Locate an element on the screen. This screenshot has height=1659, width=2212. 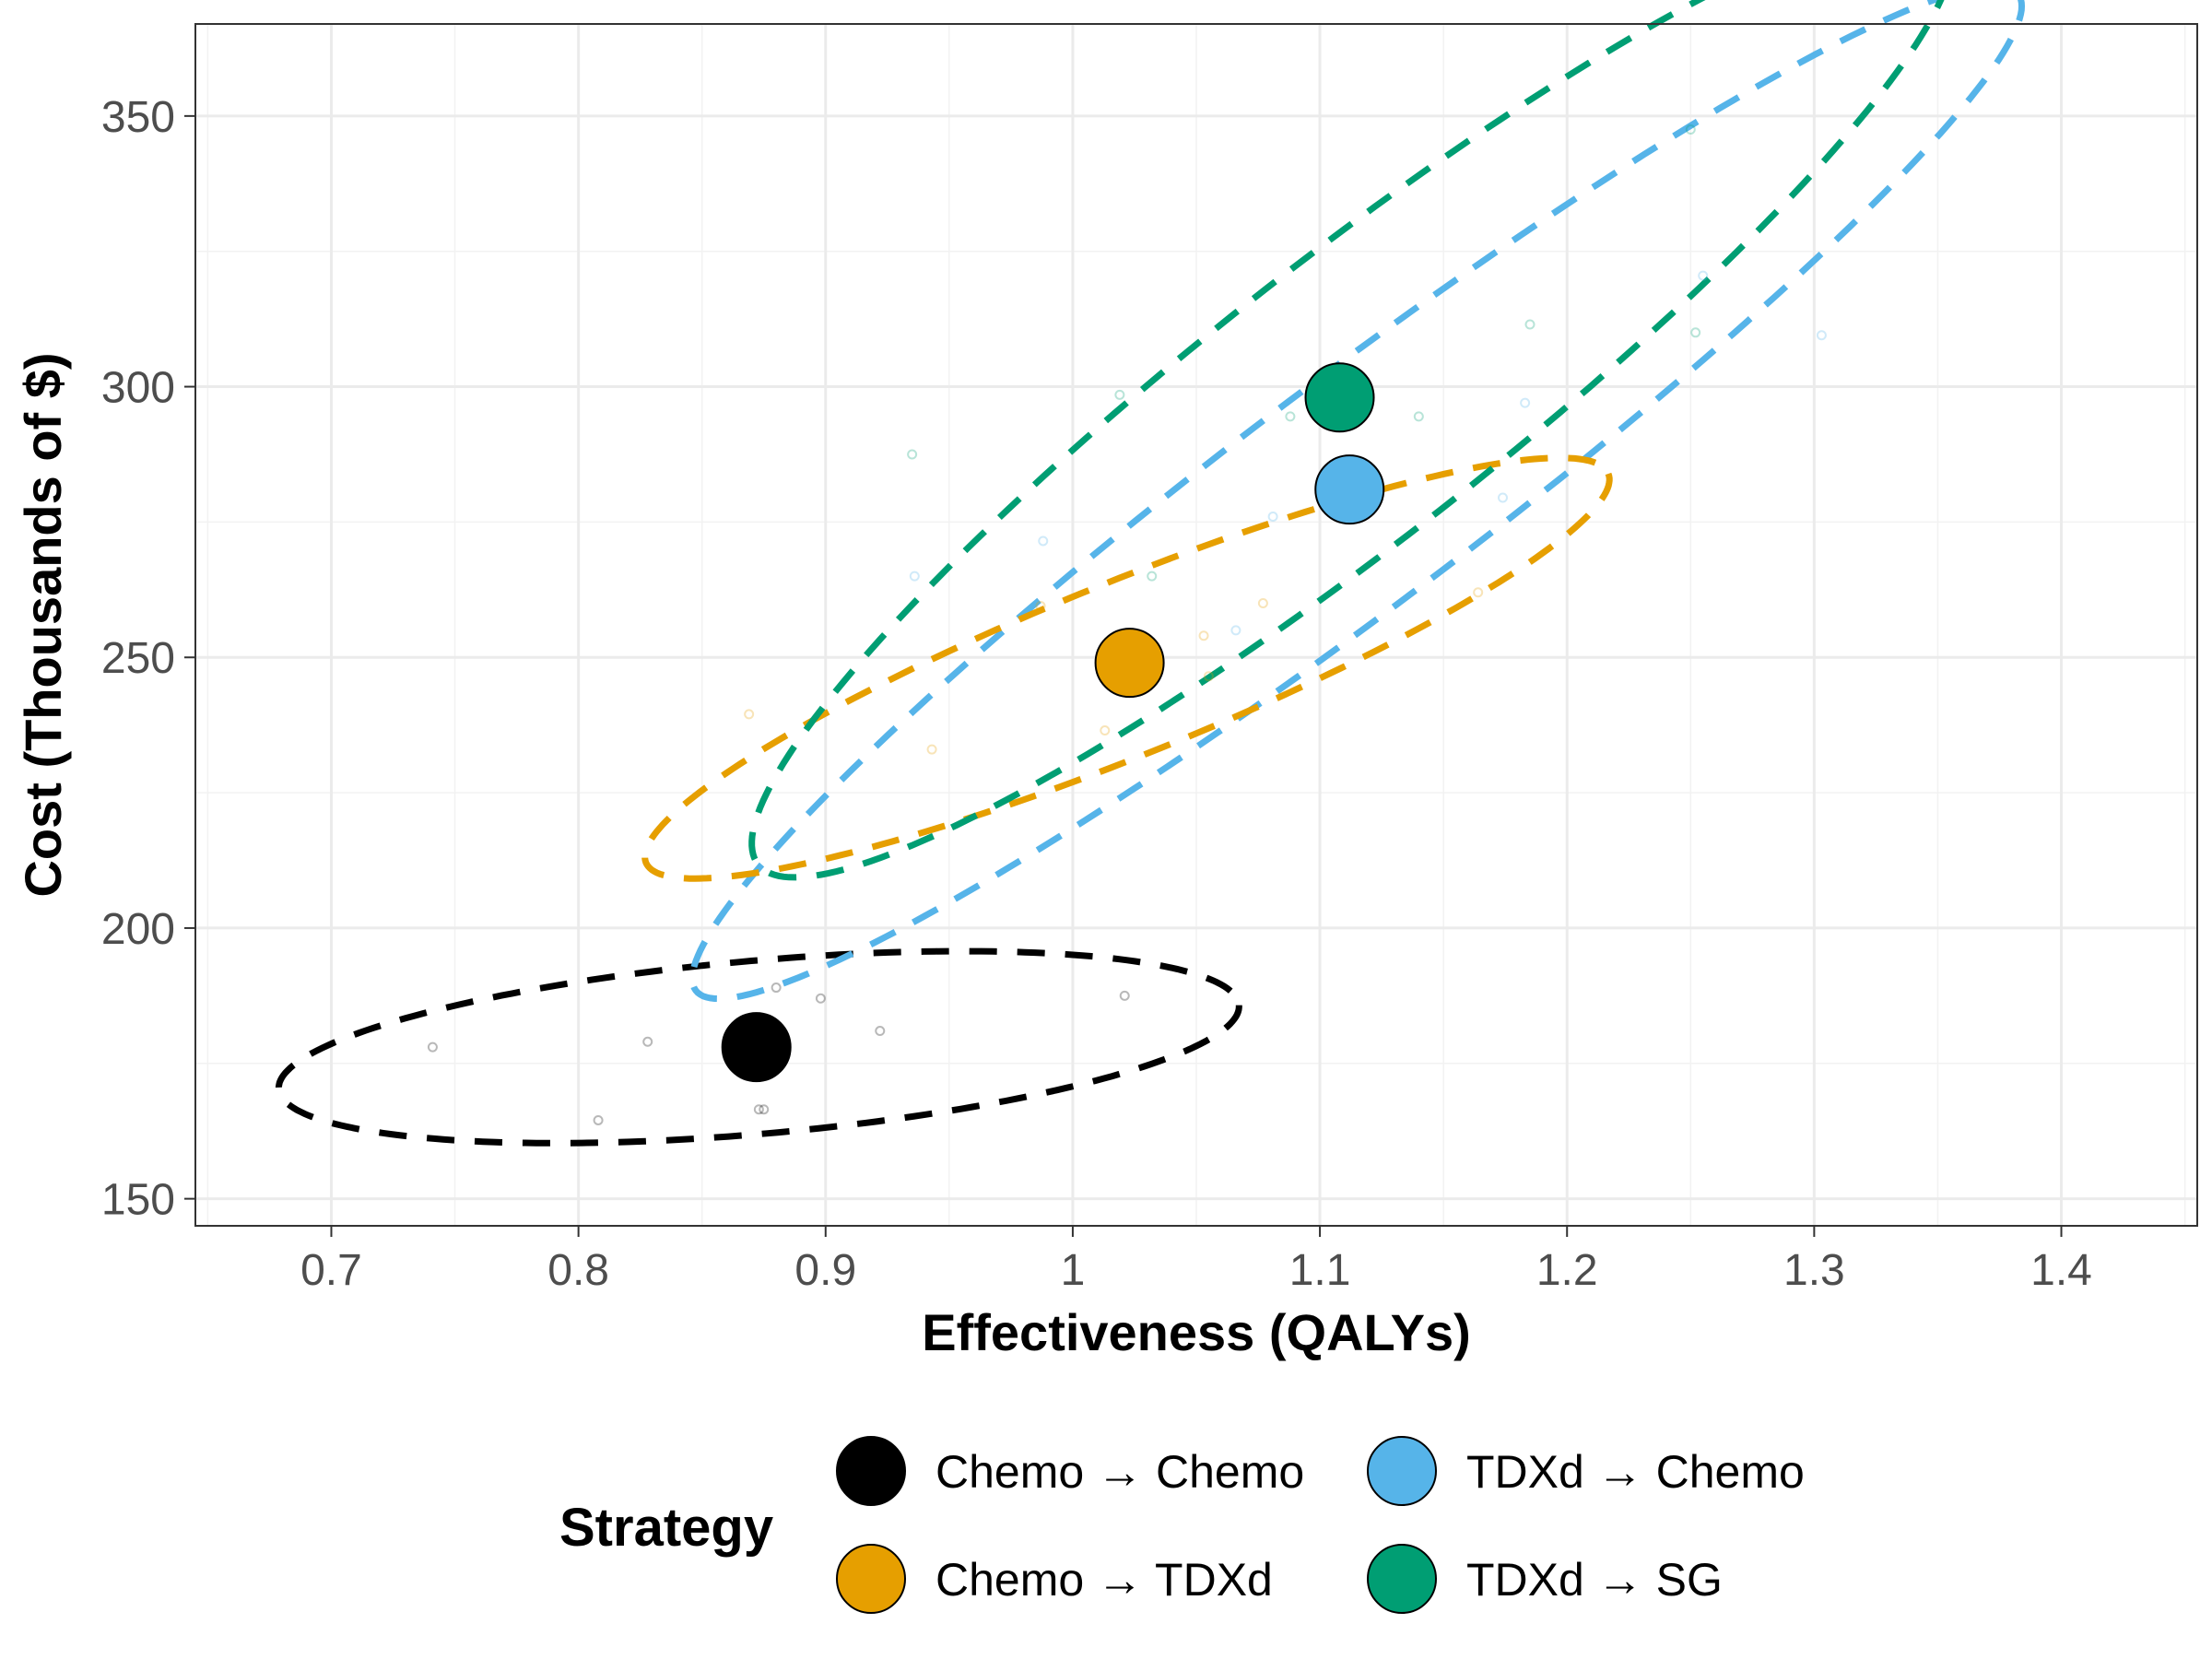
y-tick-label: 300 is located at coordinates (138, 388).